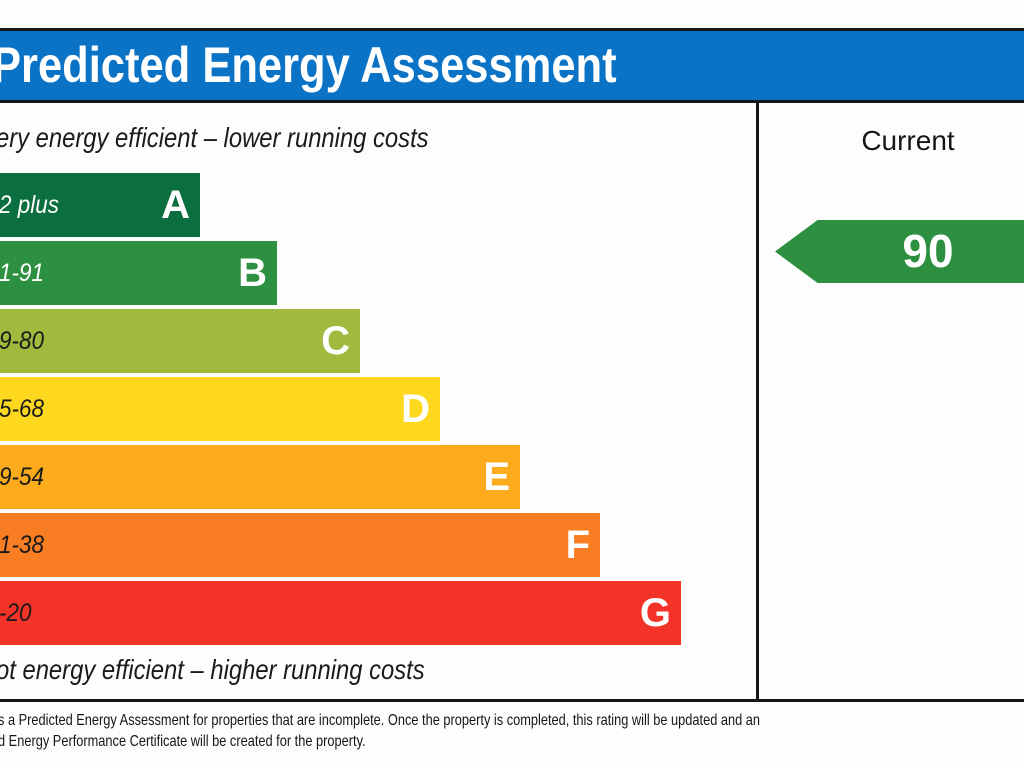  What do you see at coordinates (180, 341) in the screenshot?
I see `band-row-c: 9-80 C` at bounding box center [180, 341].